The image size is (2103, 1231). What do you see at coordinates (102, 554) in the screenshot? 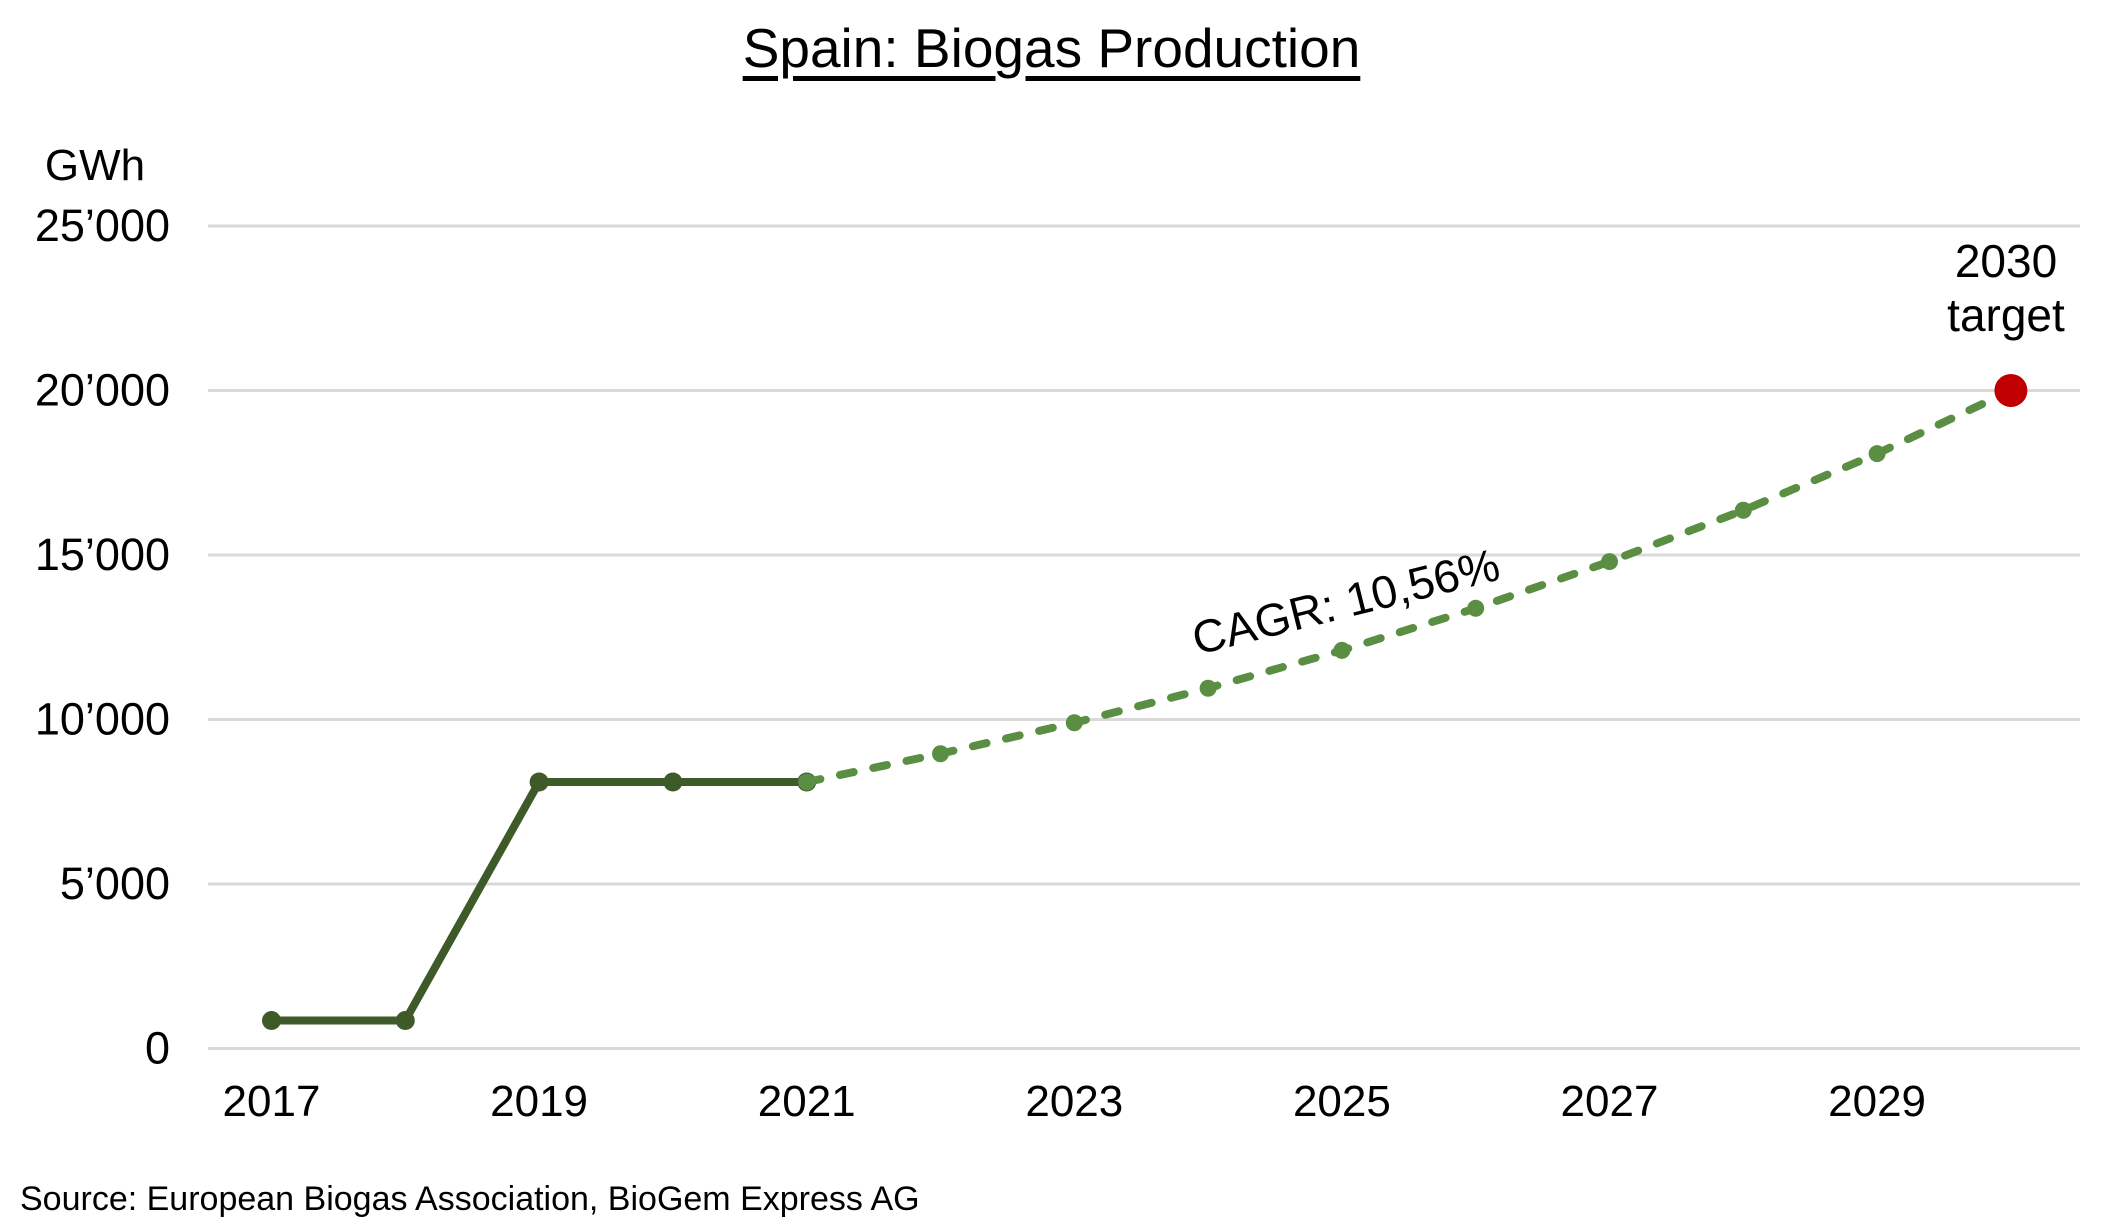
I see `y-tick-label: 15’000` at bounding box center [102, 554].